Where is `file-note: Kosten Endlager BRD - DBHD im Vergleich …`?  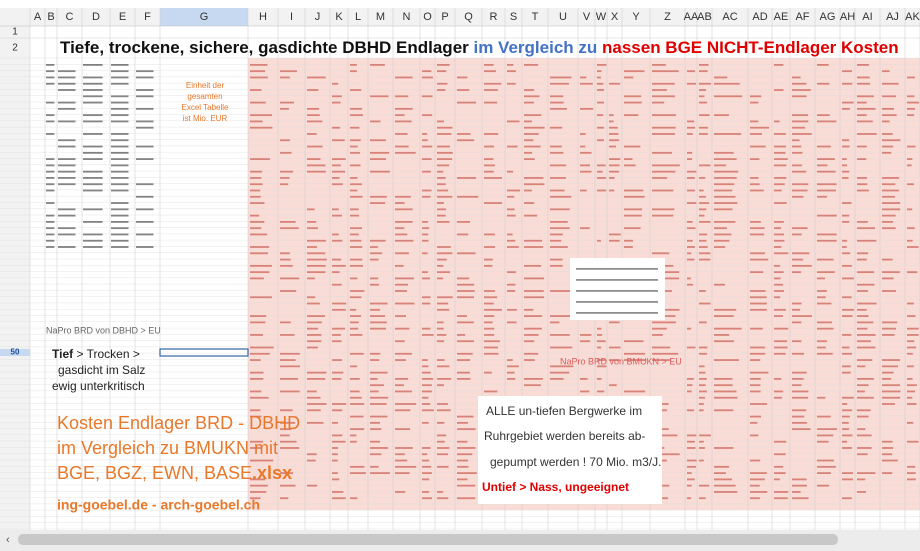 file-note: Kosten Endlager BRD - DBHD im Vergleich … is located at coordinates (178, 463).